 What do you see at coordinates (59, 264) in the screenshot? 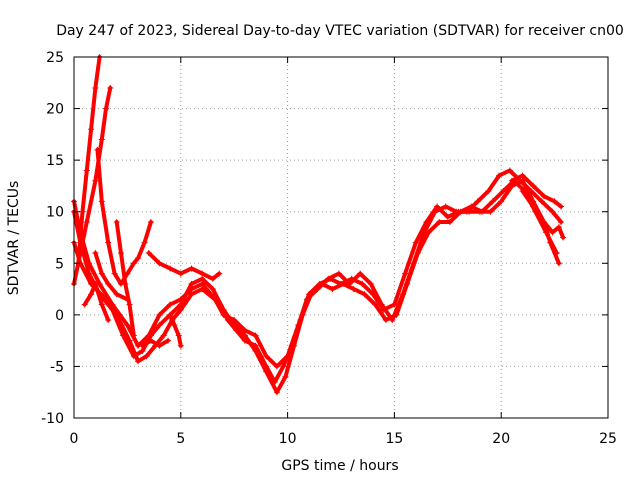
I see `y-tick-label-3: 5` at bounding box center [59, 264].